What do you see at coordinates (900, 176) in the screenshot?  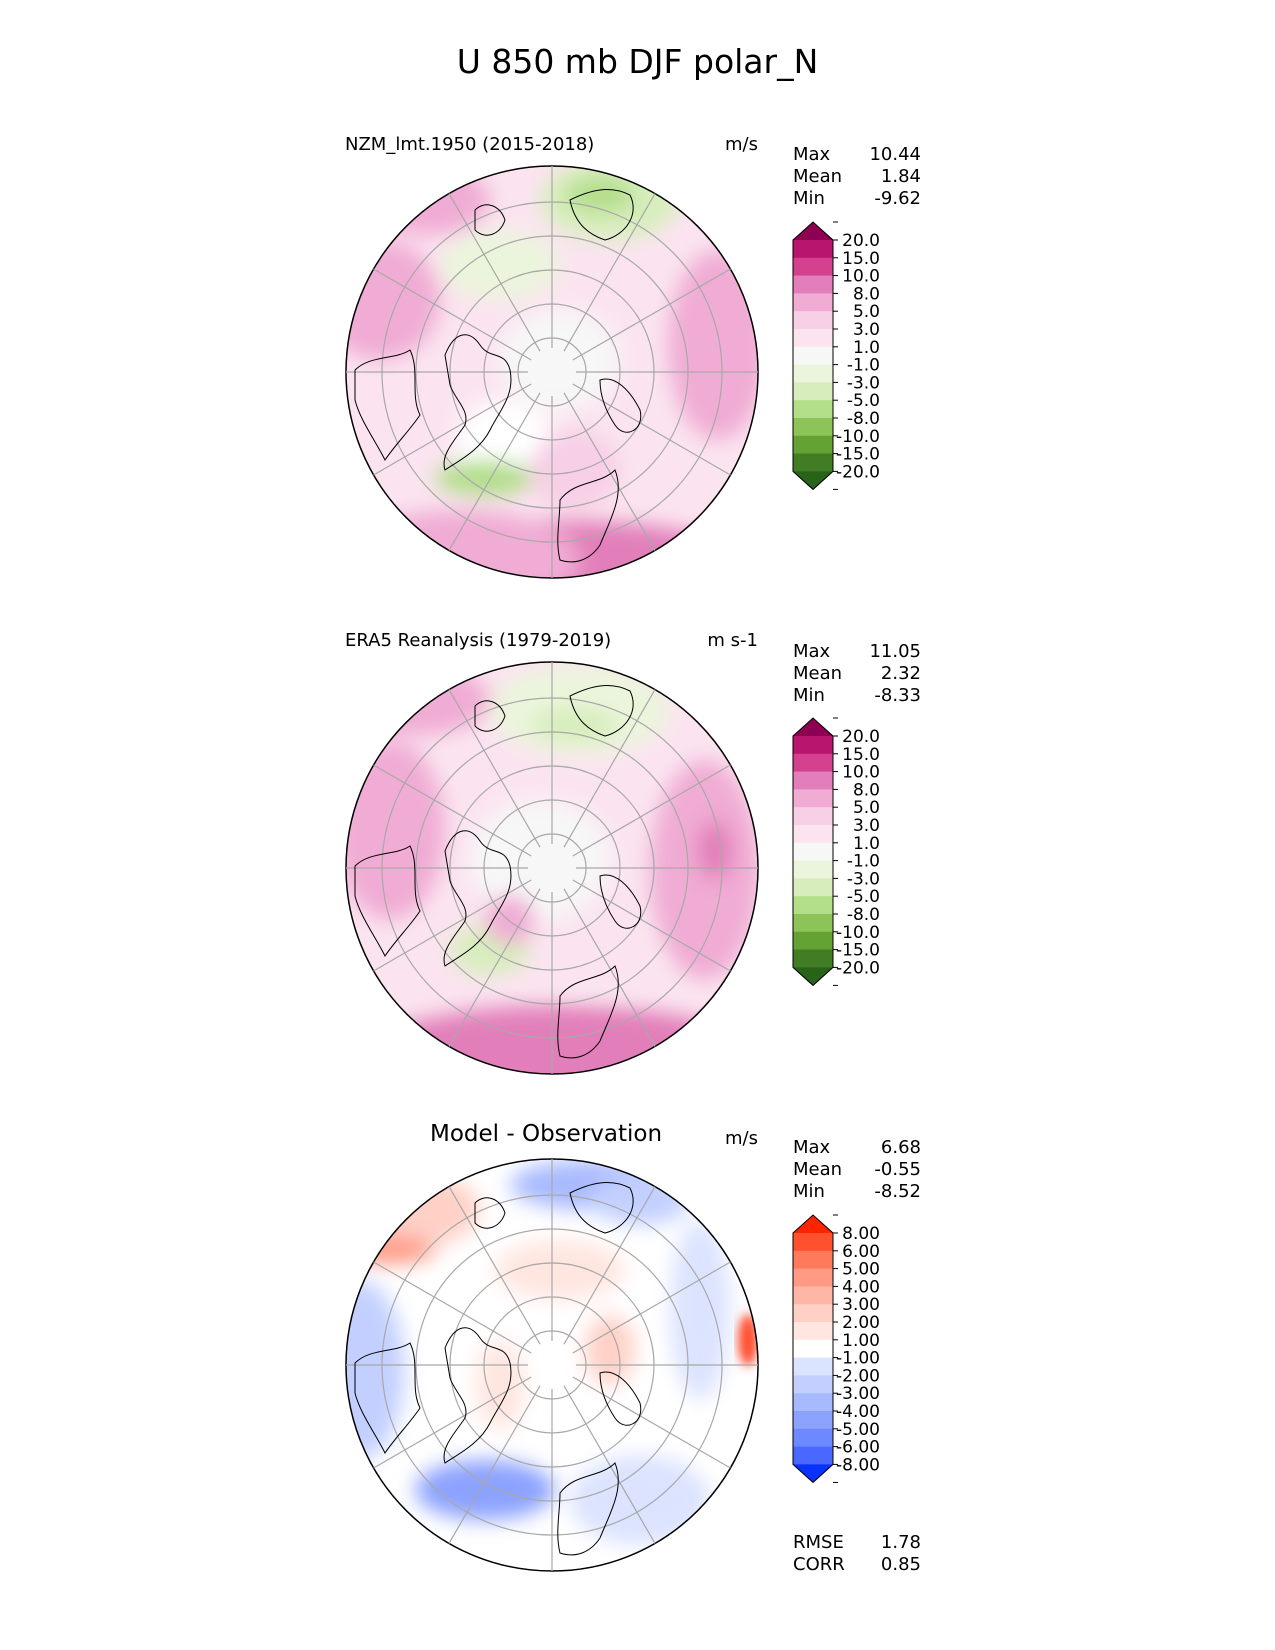 I see `stat-value: 1.84` at bounding box center [900, 176].